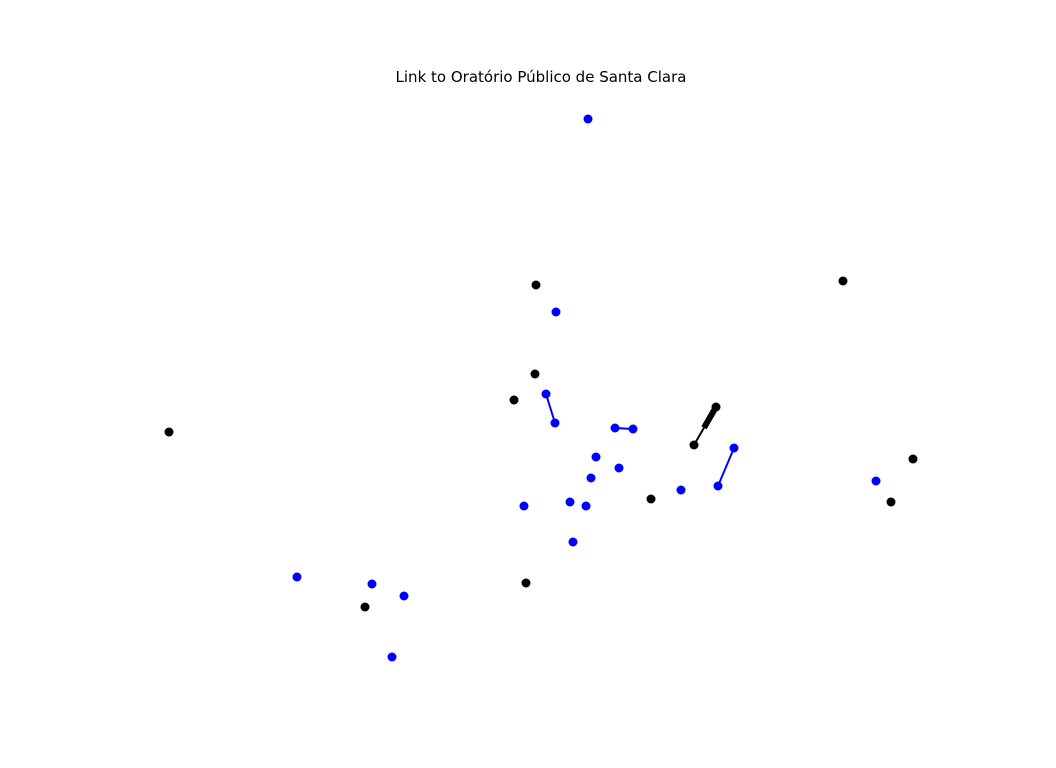 The width and height of the screenshot is (1056, 768). Describe the element at coordinates (541, 77) in the screenshot. I see `chart-title: Link to Oratório Público de Santa Clara` at that location.